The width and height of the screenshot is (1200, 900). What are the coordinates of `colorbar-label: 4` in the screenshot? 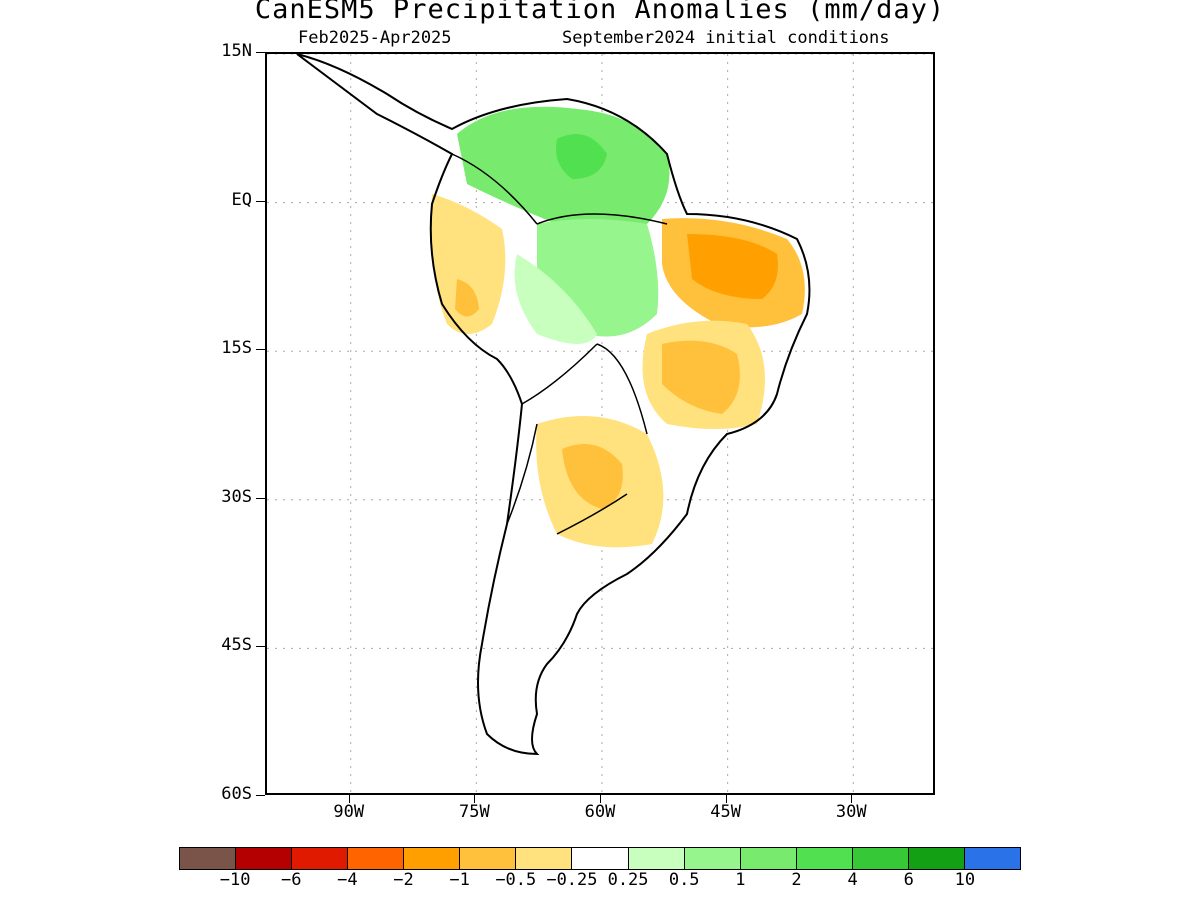 It's located at (852, 880).